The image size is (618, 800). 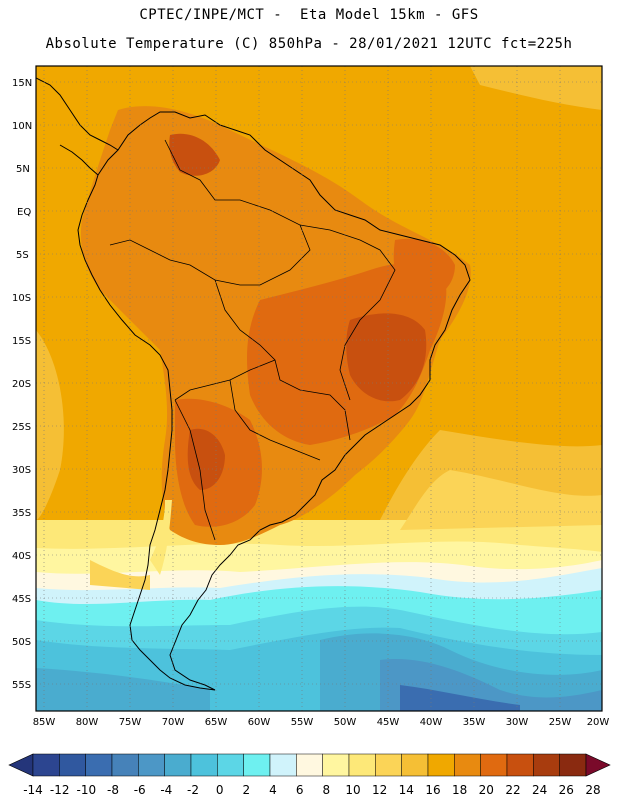 I want to click on band-m10c, so click(x=460, y=698).